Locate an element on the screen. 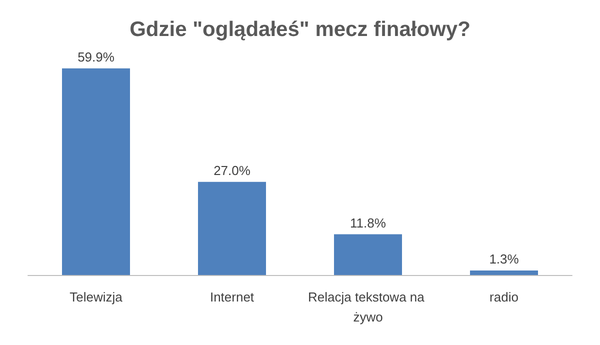 The image size is (600, 345). x-tick-label: radio is located at coordinates (504, 297).